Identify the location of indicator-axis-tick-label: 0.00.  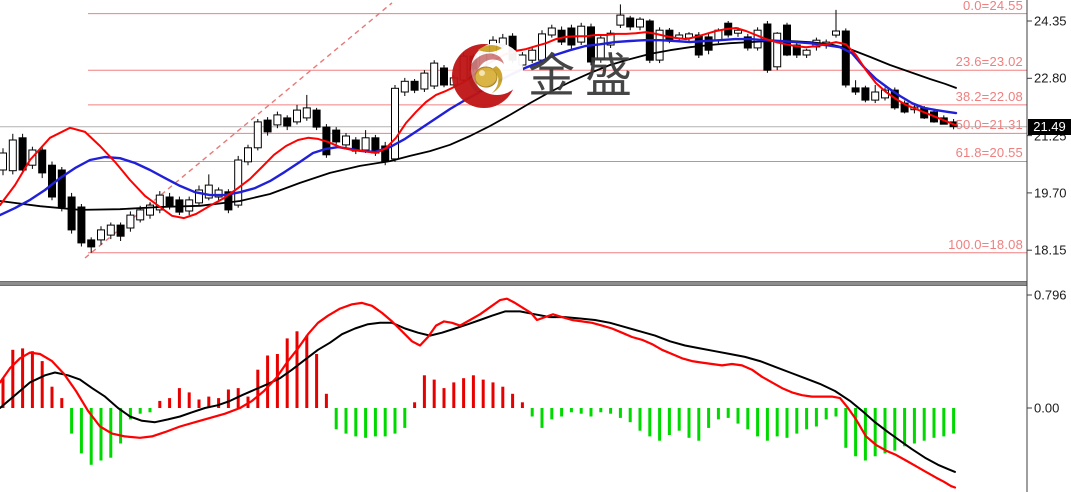
(1047, 408).